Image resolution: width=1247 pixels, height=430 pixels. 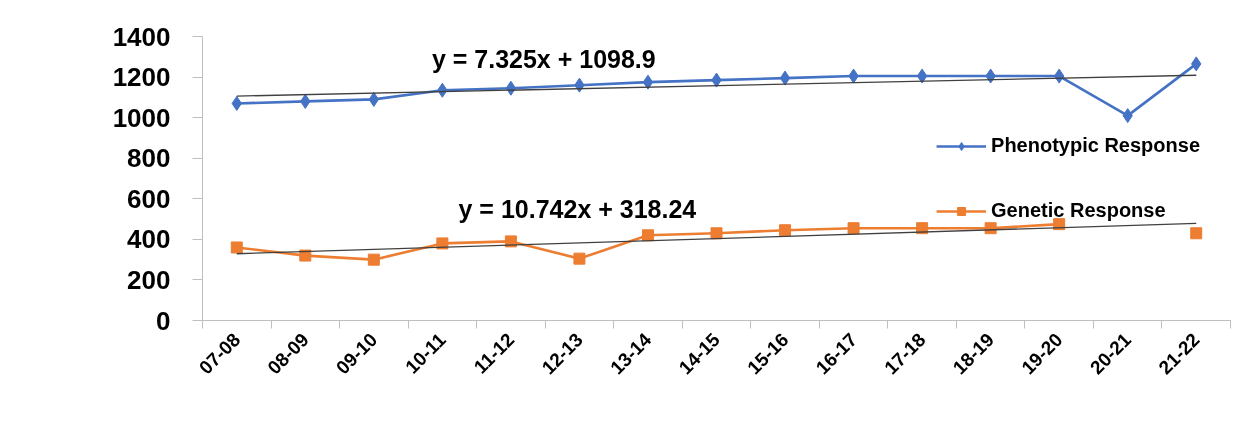 I want to click on y-tick-label: 1200, so click(x=141, y=77).